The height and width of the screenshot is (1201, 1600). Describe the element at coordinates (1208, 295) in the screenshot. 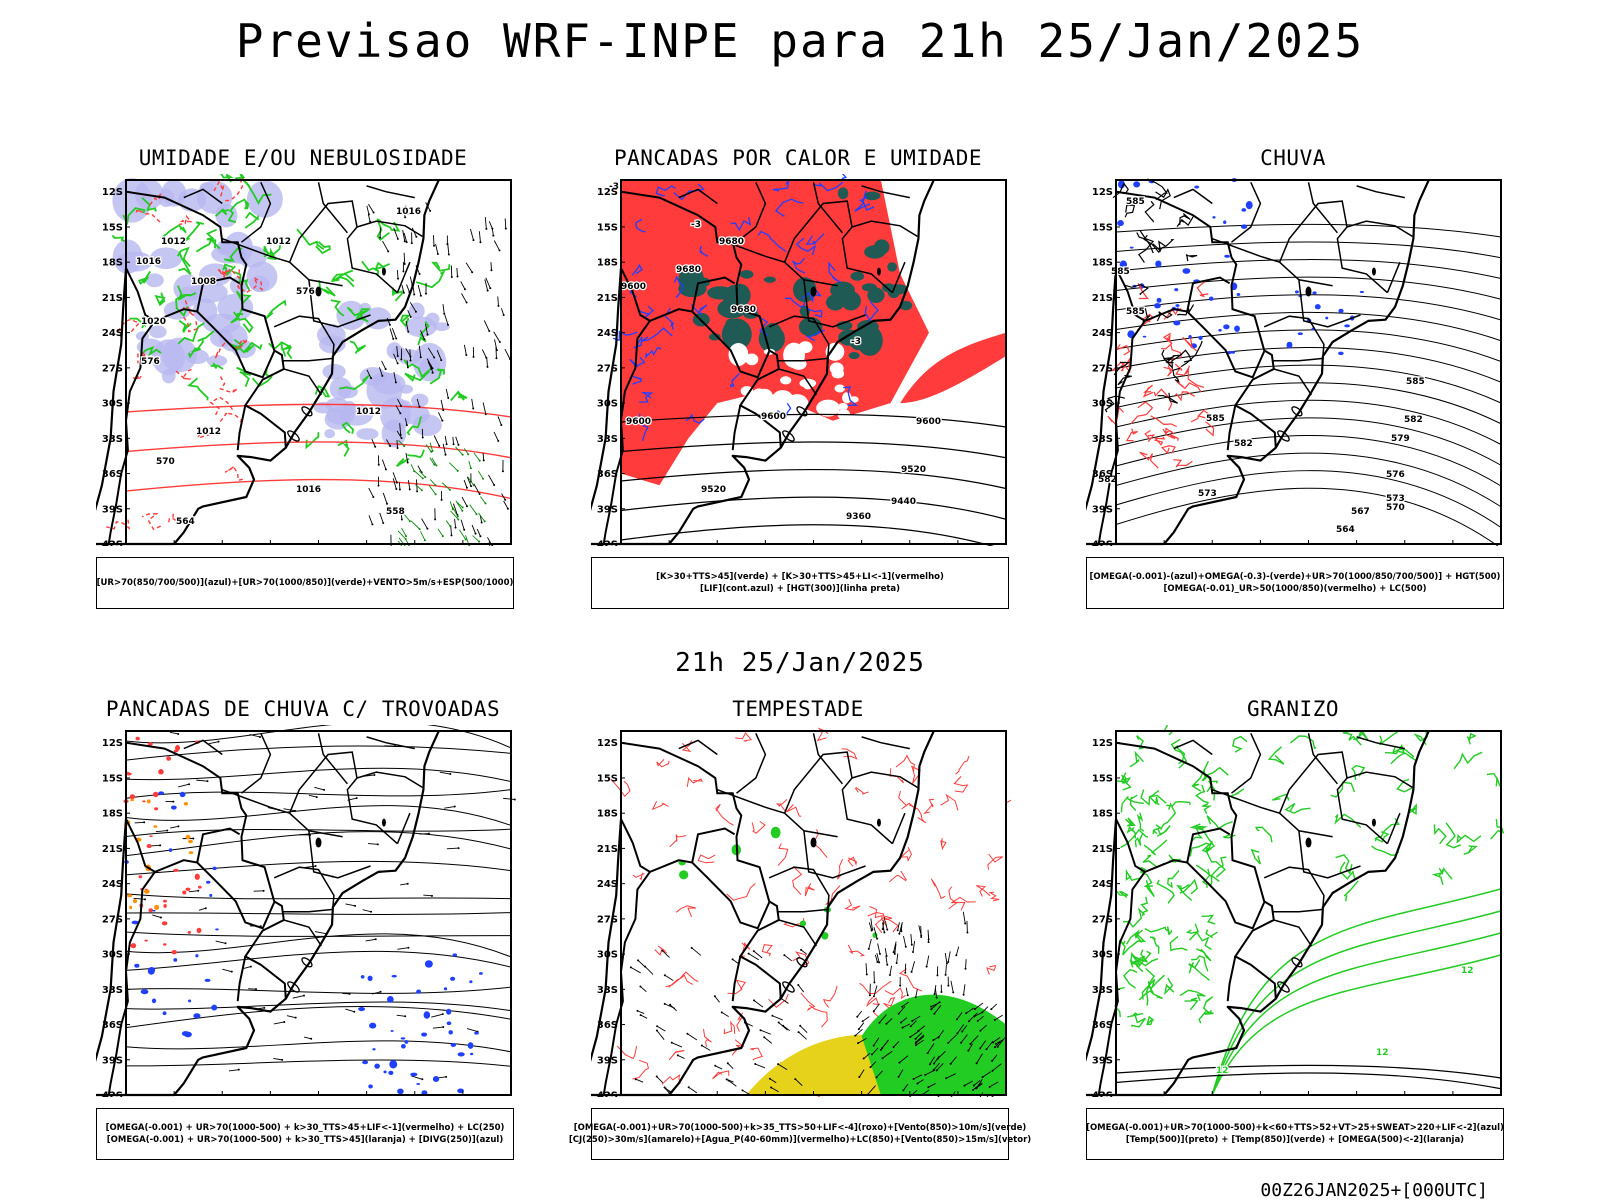

I see `country-border` at that location.